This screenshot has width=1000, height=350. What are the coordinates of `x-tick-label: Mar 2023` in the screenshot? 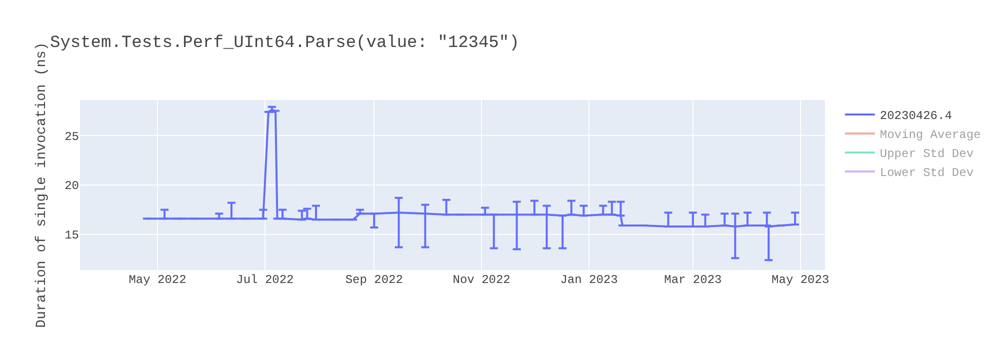 It's located at (693, 280).